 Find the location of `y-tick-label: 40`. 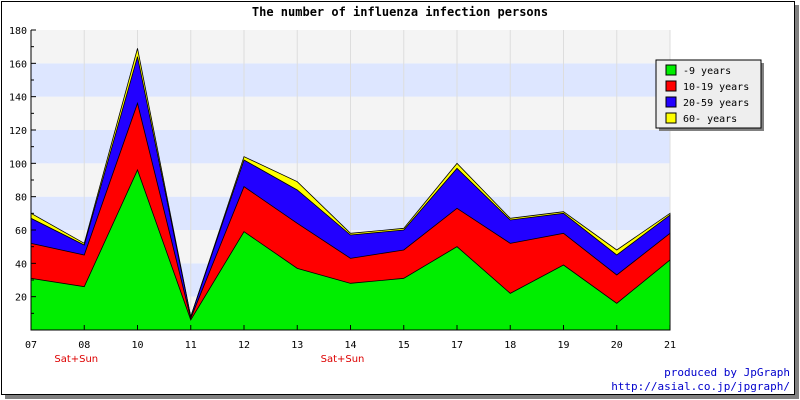

y-tick-label: 40 is located at coordinates (21, 264).